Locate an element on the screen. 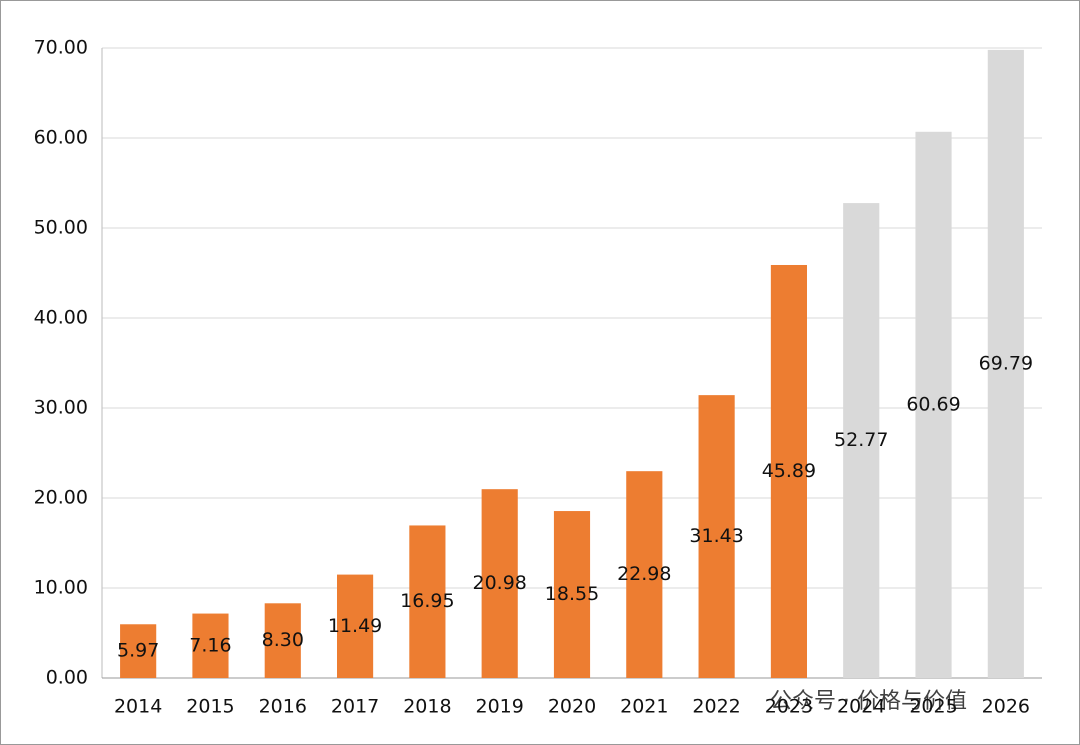  x-tick-label: 2024 is located at coordinates (861, 707).